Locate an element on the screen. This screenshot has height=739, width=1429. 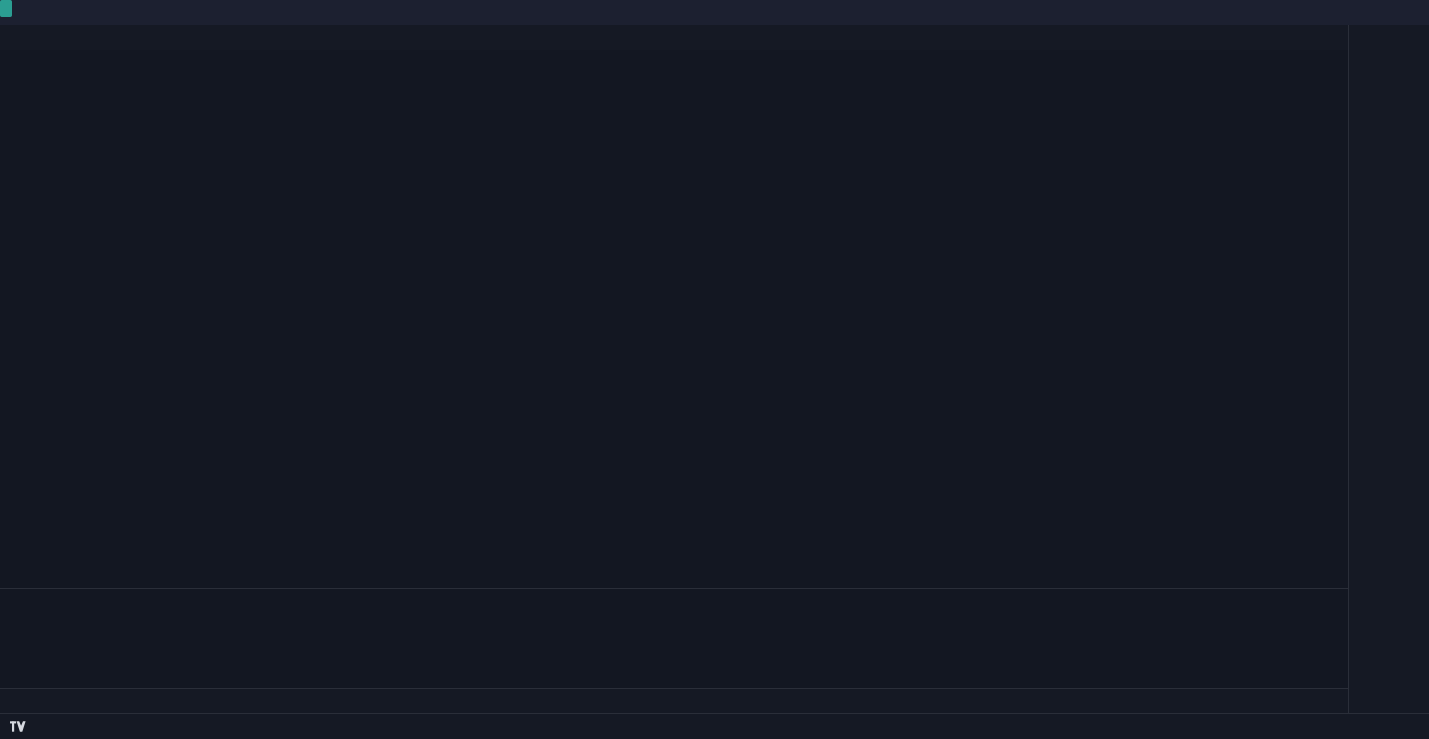
oscillator-svg is located at coordinates (674, 638).